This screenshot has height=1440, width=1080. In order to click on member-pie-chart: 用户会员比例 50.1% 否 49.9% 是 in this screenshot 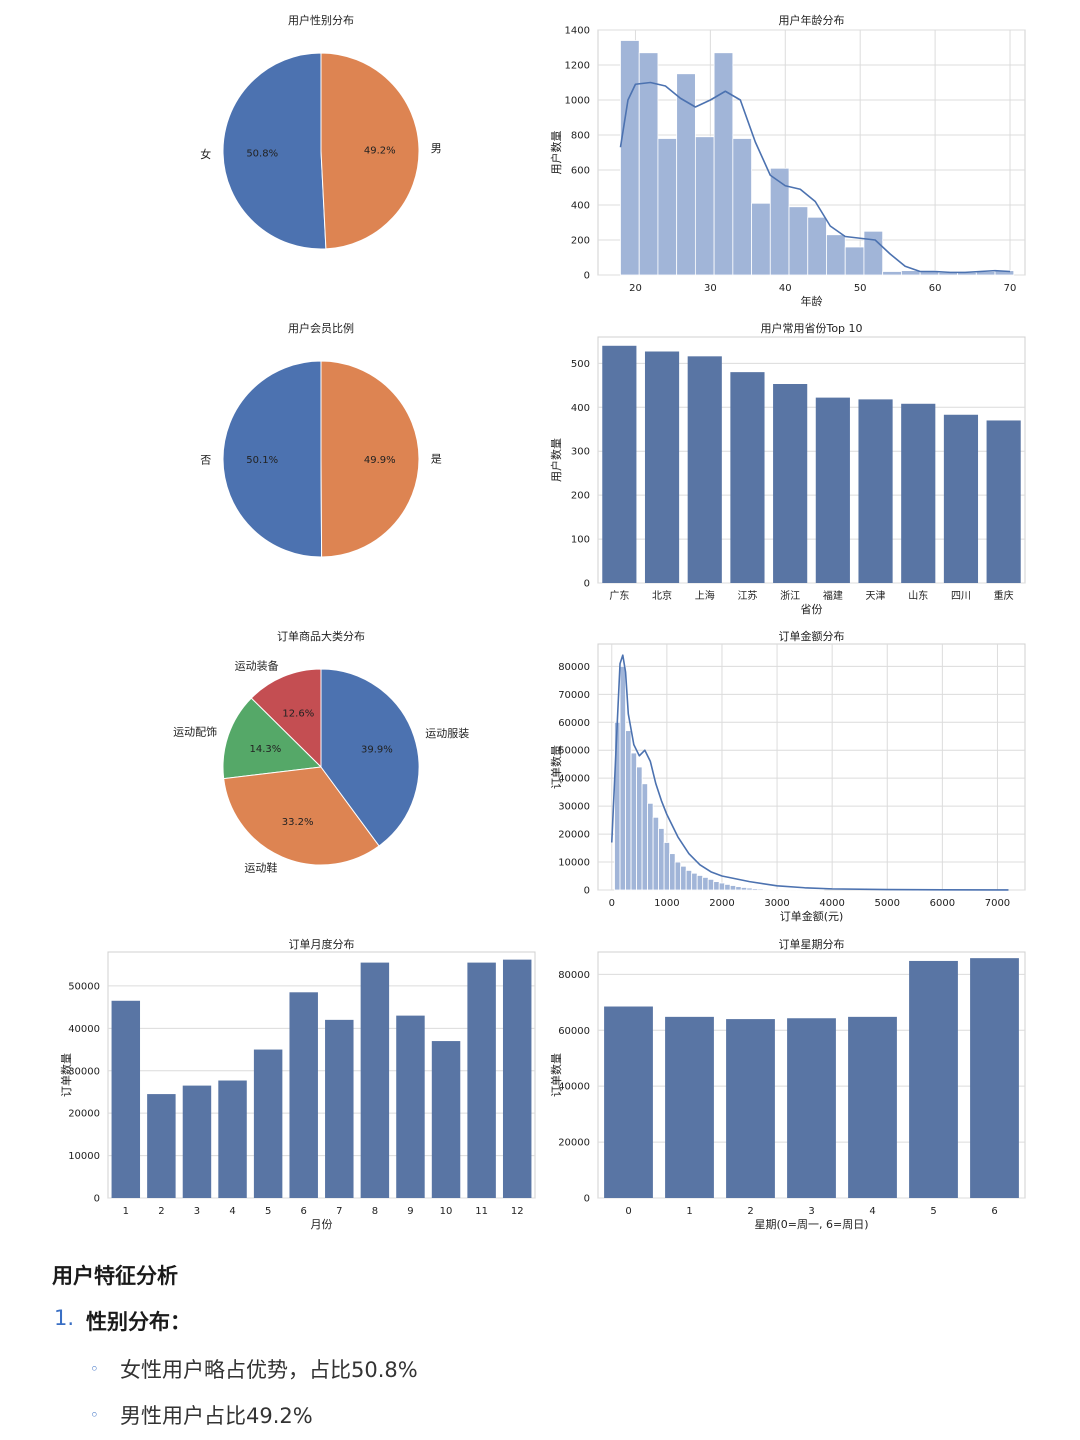, I will do `click(321, 439)`.